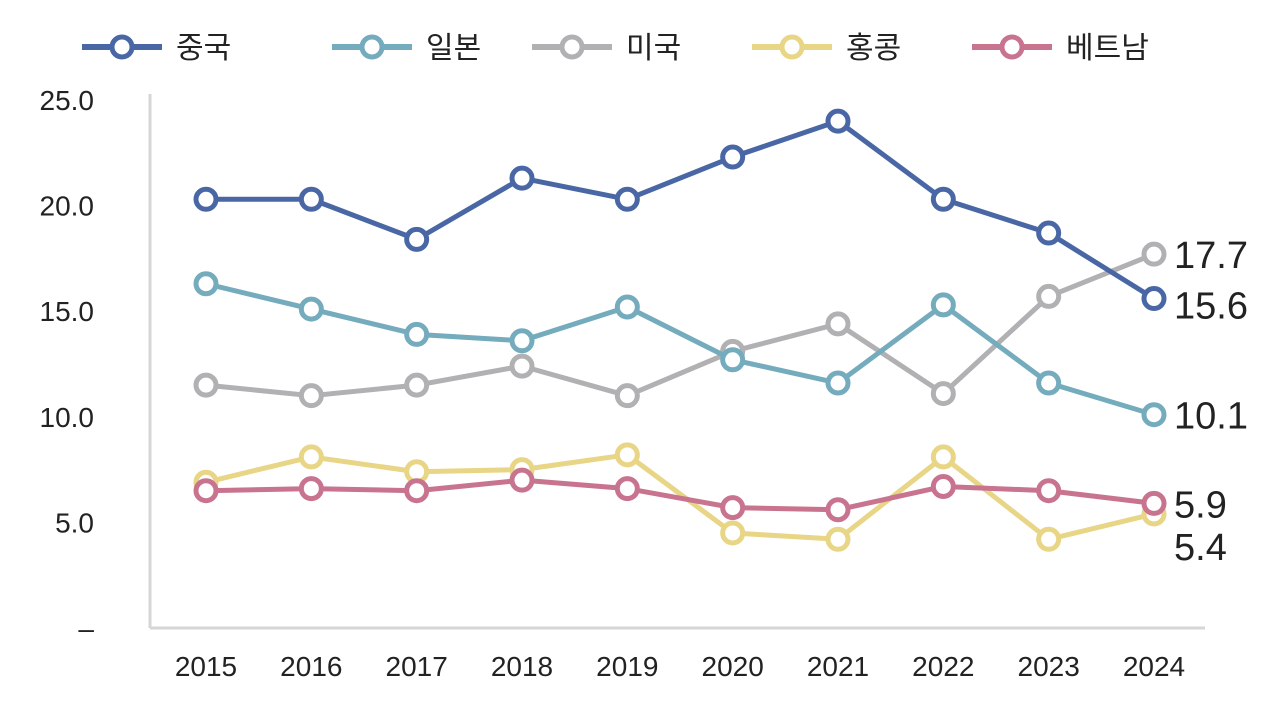  What do you see at coordinates (67, 417) in the screenshot?
I see `y-tick-label: 10.0` at bounding box center [67, 417].